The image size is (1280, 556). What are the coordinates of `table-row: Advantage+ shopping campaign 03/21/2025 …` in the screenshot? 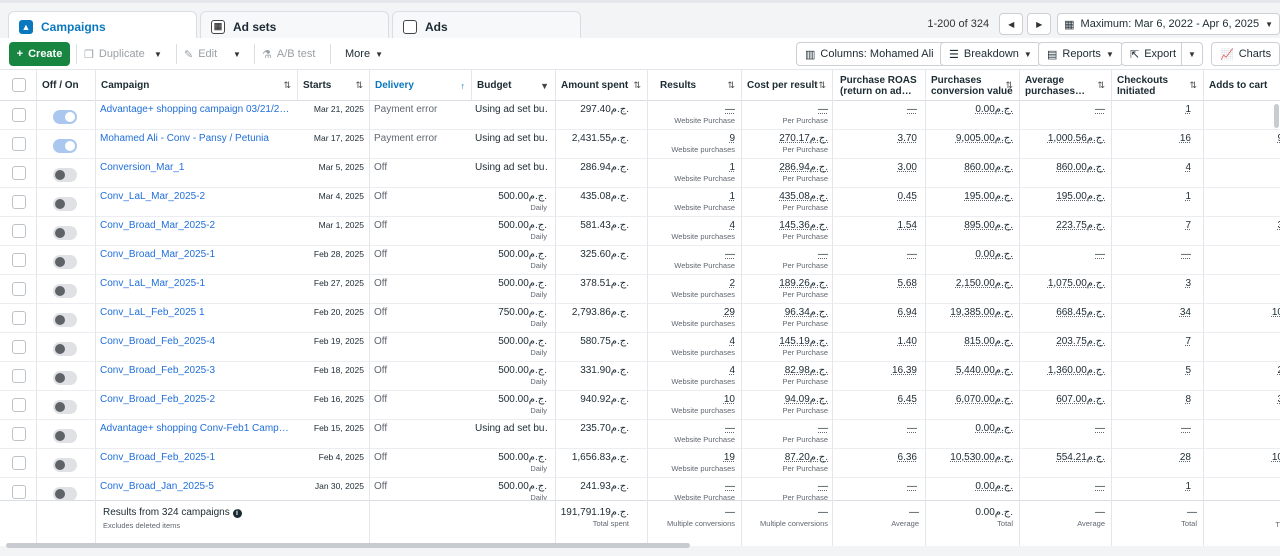 It's located at (640, 115).